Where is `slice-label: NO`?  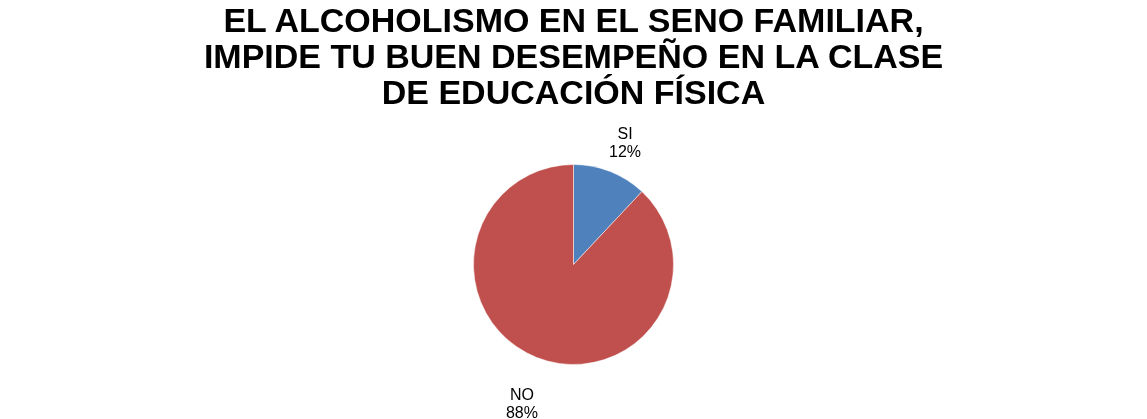
slice-label: NO is located at coordinates (521, 394).